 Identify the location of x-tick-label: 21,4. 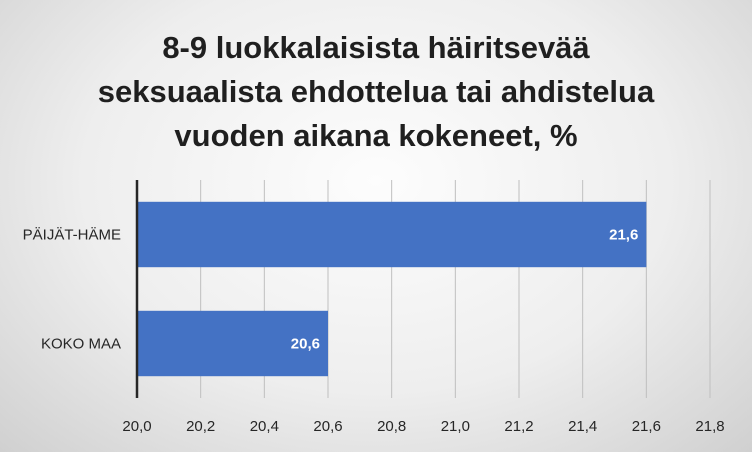
(582, 426).